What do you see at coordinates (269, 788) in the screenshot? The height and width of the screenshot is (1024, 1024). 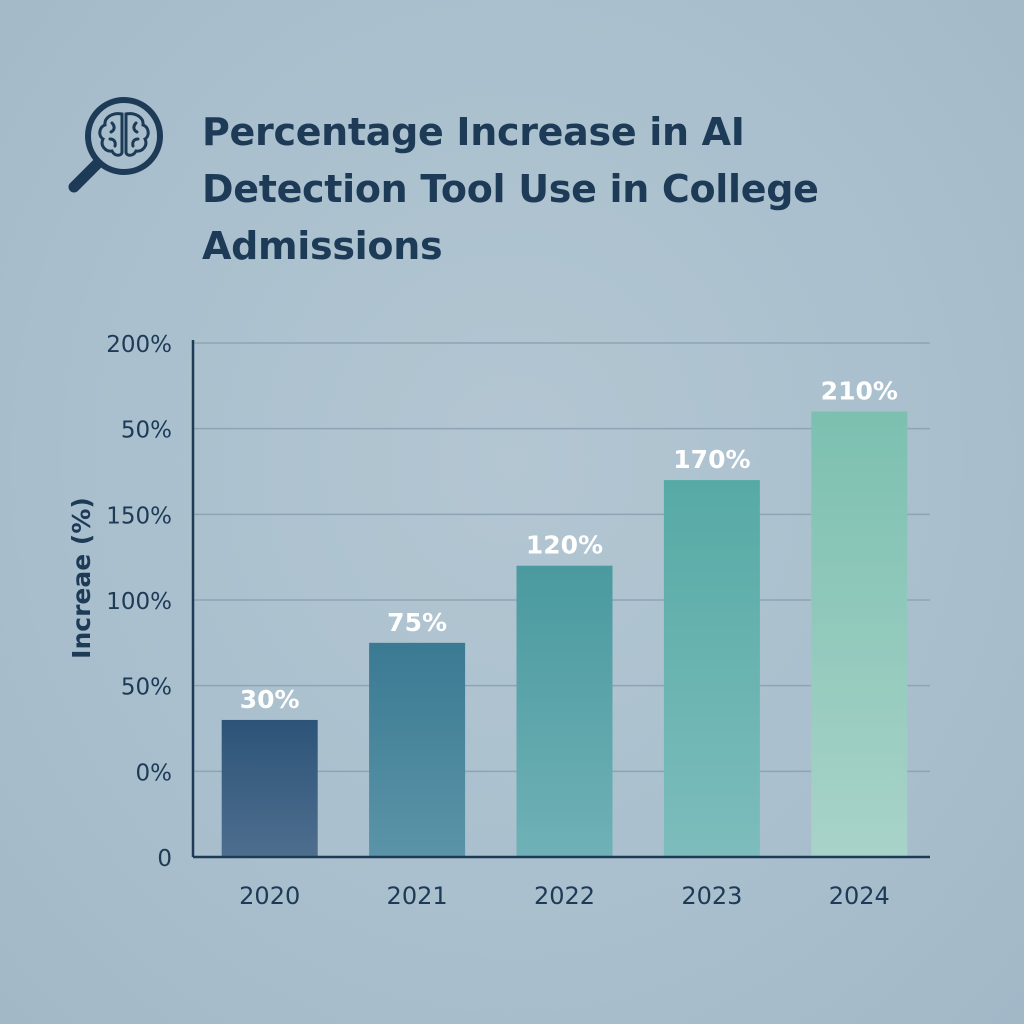 I see `bar-2020` at bounding box center [269, 788].